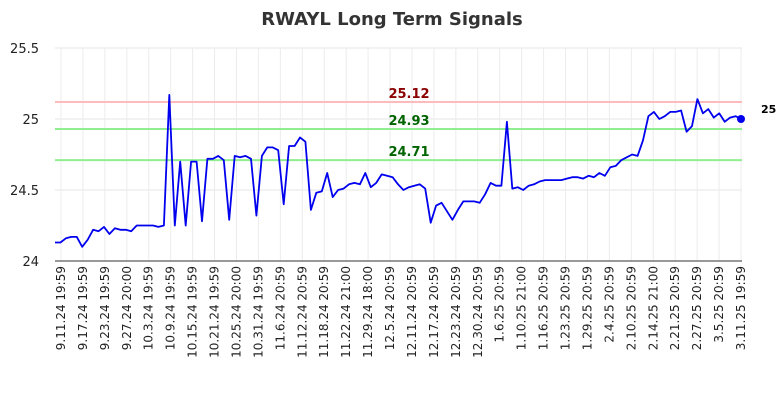 Image resolution: width=784 pixels, height=400 pixels. What do you see at coordinates (478, 312) in the screenshot?
I see `x-tick-label: 12.30.24 20:59` at bounding box center [478, 312].